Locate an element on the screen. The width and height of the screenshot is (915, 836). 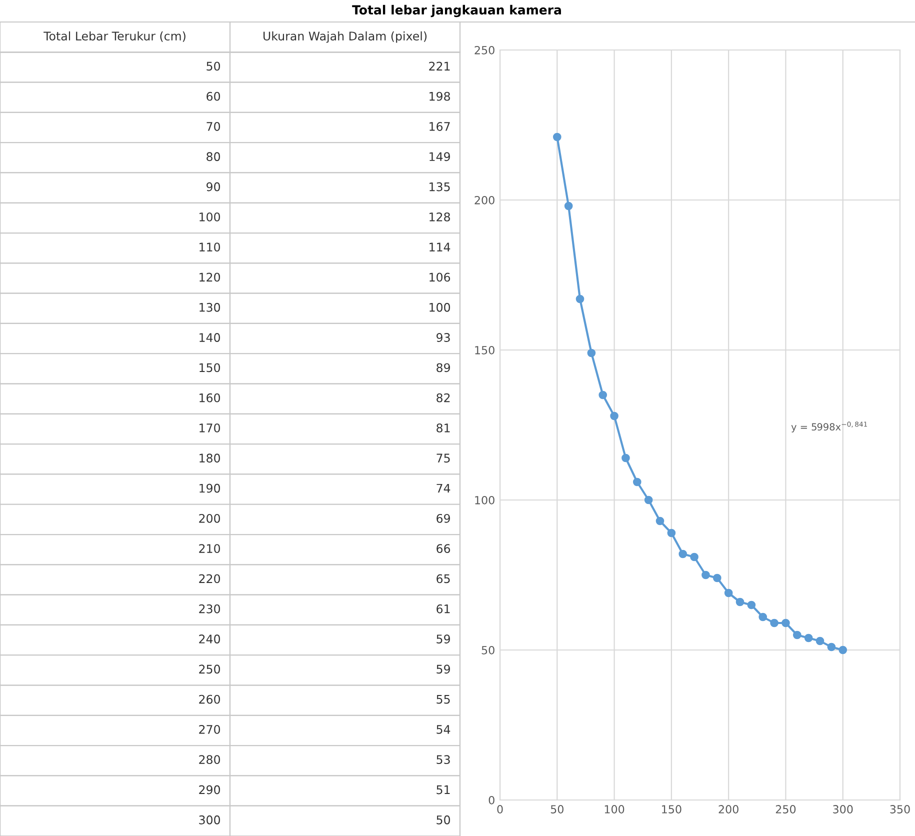
data-label: 74 is located at coordinates (443, 488).